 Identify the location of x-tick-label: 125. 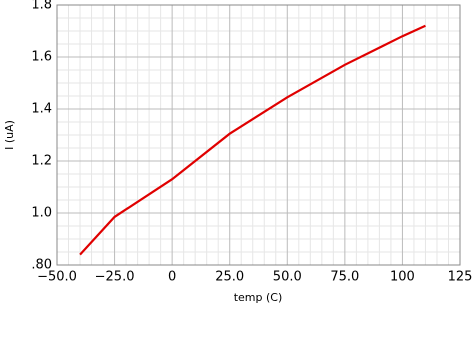
(460, 277).